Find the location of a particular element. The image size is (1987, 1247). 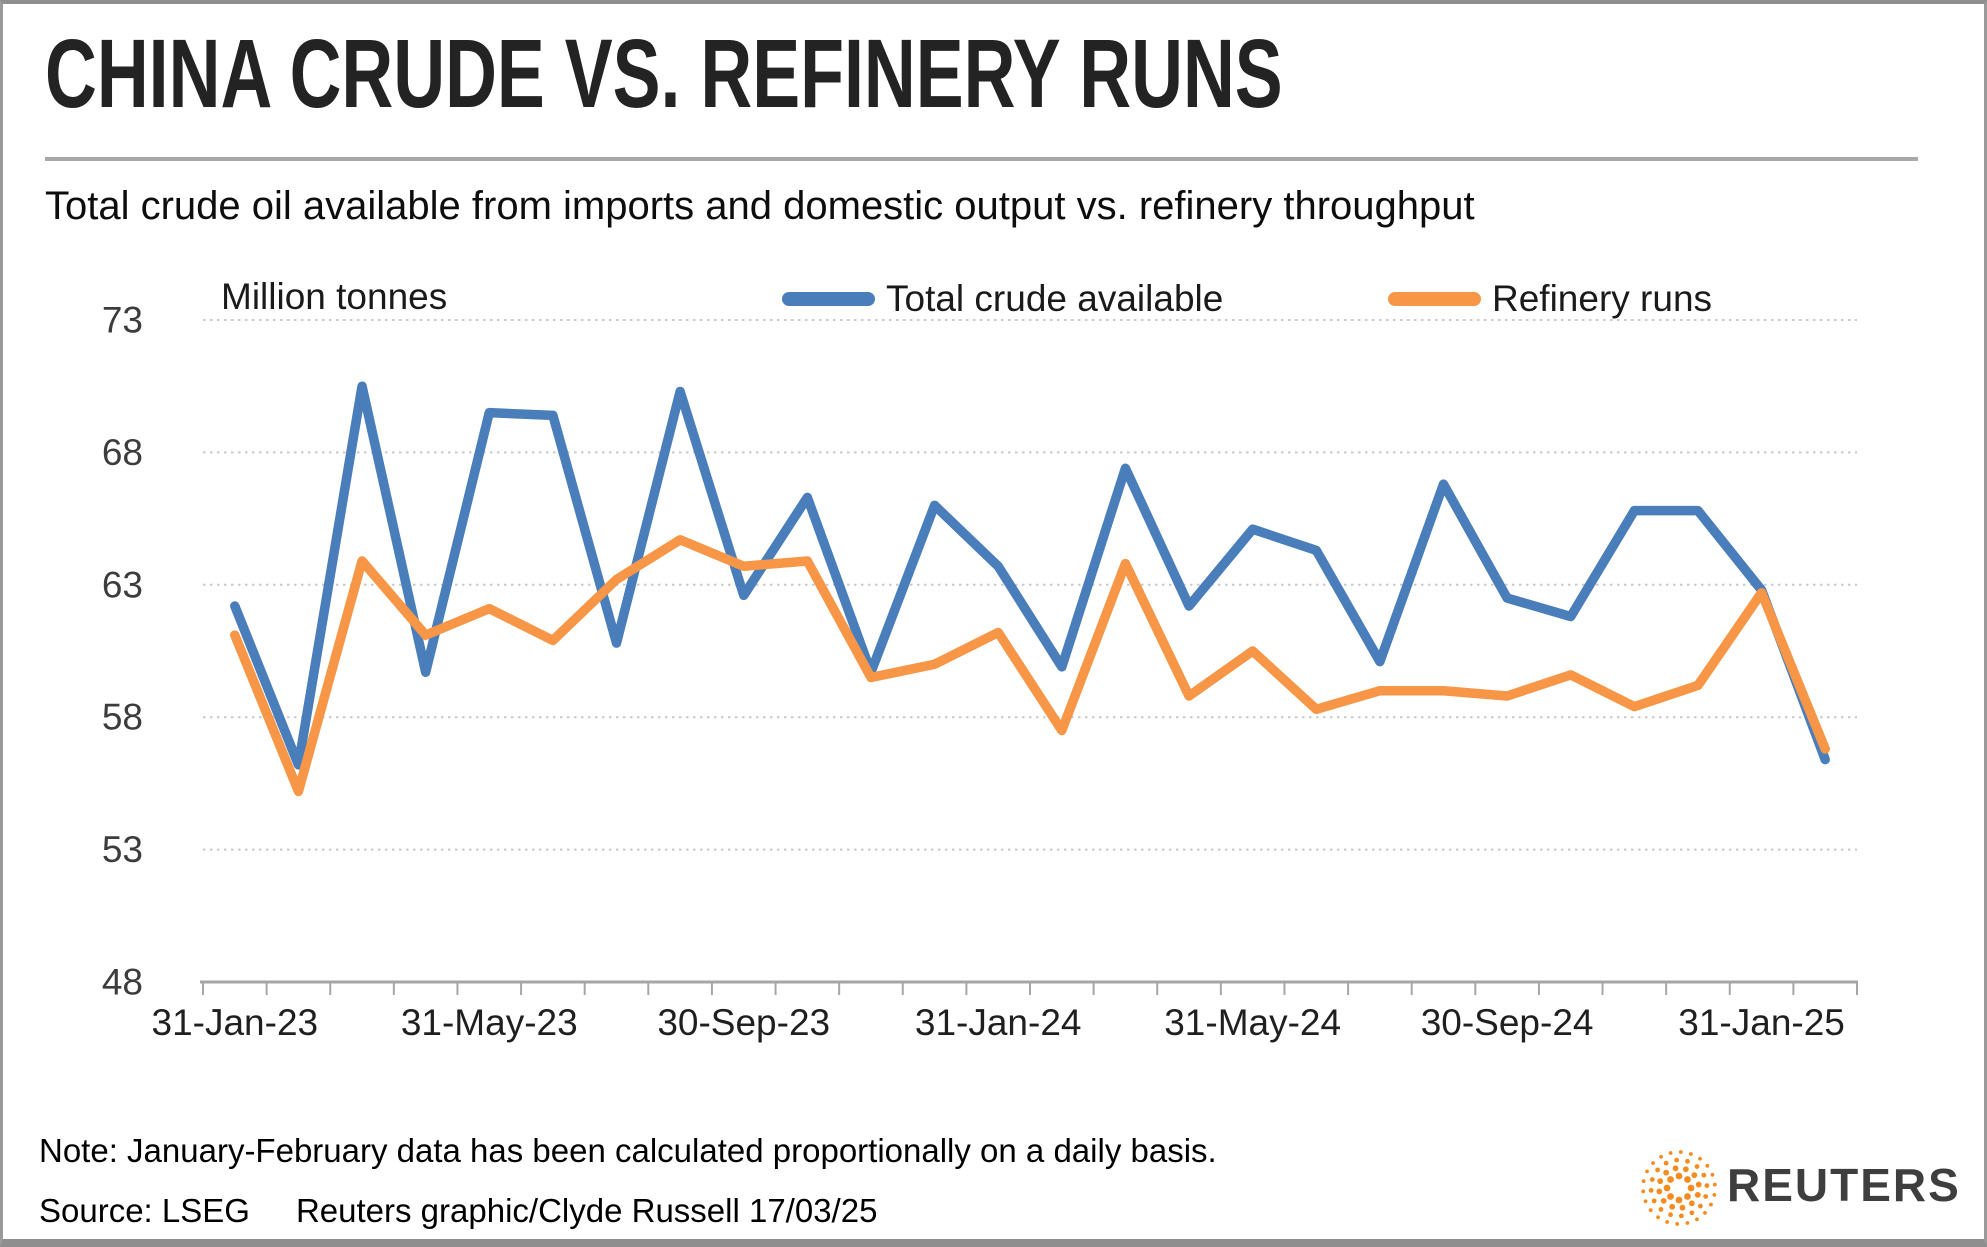

y-axis-unit-label: Million tonnes is located at coordinates (334, 296).